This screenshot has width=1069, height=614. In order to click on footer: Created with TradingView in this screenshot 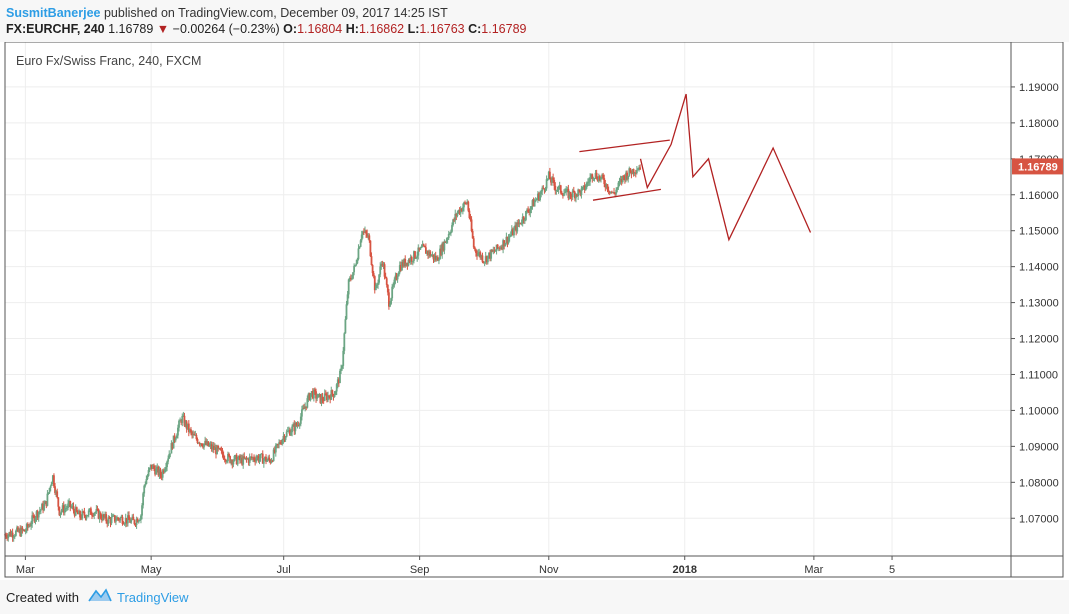, I will do `click(534, 597)`.